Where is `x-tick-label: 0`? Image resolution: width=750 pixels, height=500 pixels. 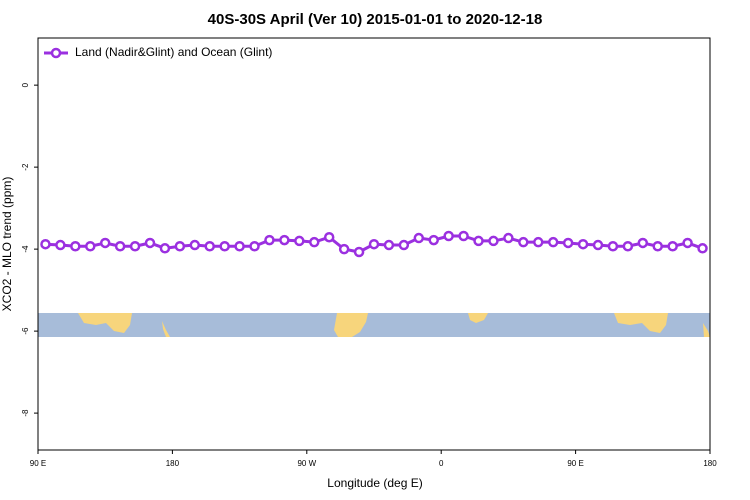
x-tick-label: 0 is located at coordinates (441, 463).